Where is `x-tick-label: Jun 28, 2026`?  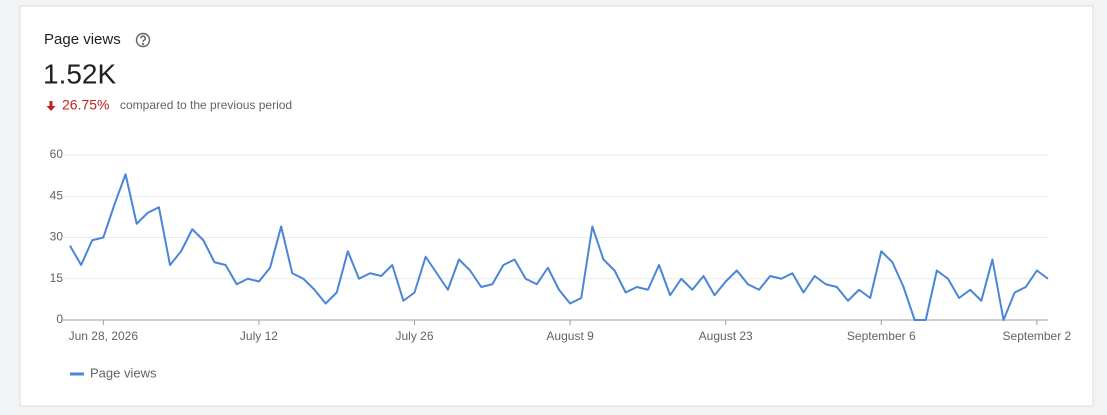
x-tick-label: Jun 28, 2026 is located at coordinates (104, 336).